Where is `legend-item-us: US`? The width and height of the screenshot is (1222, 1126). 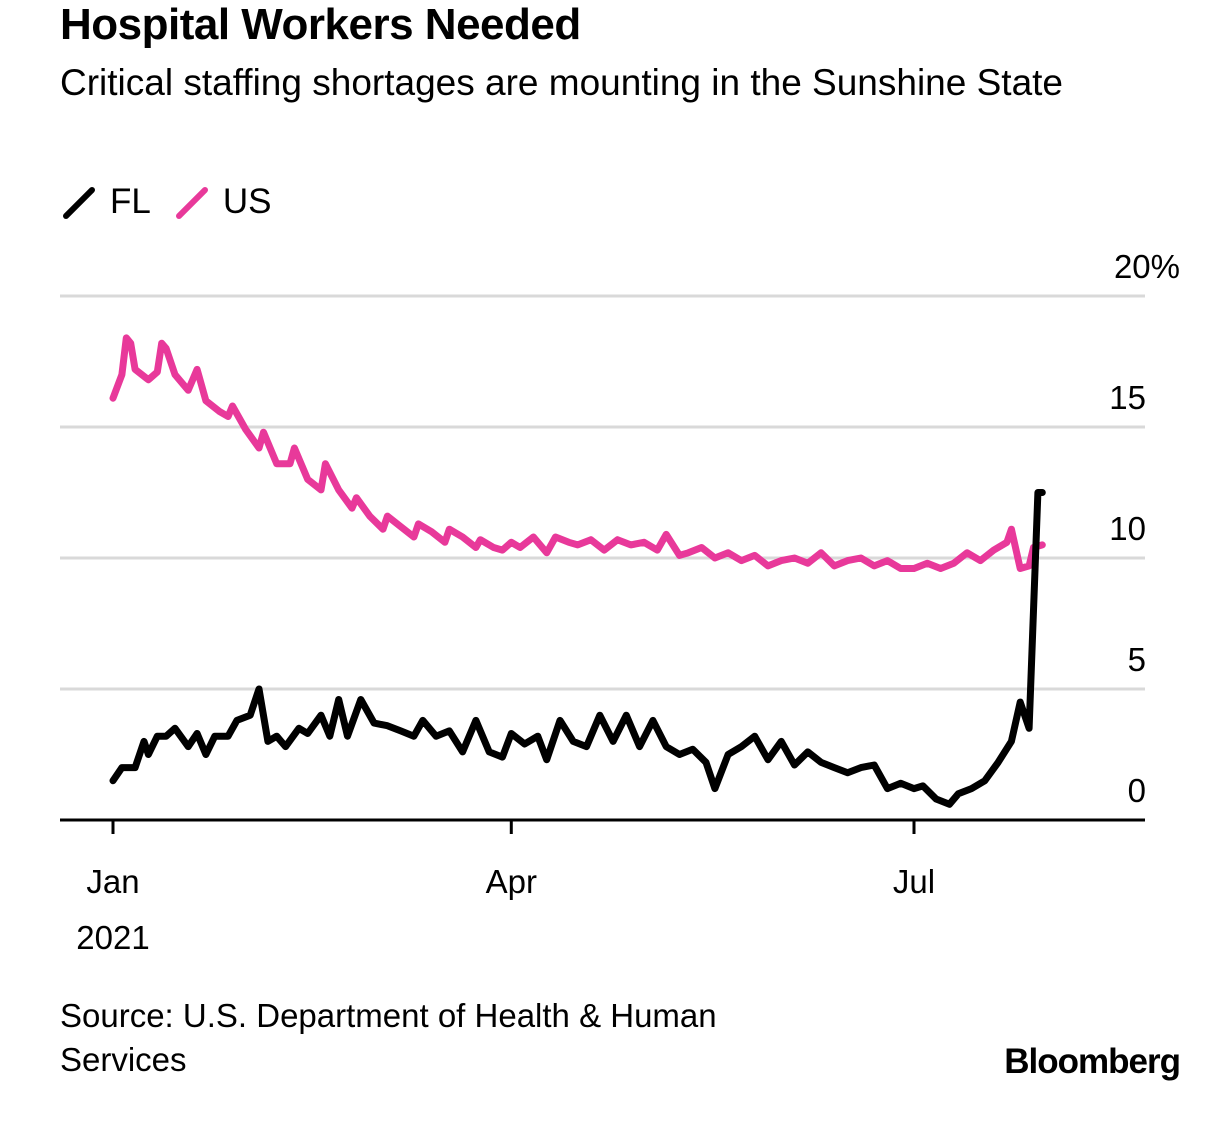 legend-item-us: US is located at coordinates (222, 202).